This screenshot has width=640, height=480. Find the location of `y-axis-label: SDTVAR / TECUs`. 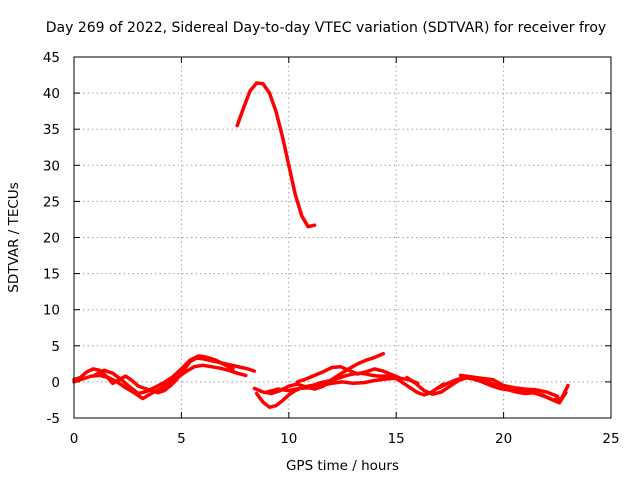

y-axis-label: SDTVAR / TECUs is located at coordinates (14, 237).